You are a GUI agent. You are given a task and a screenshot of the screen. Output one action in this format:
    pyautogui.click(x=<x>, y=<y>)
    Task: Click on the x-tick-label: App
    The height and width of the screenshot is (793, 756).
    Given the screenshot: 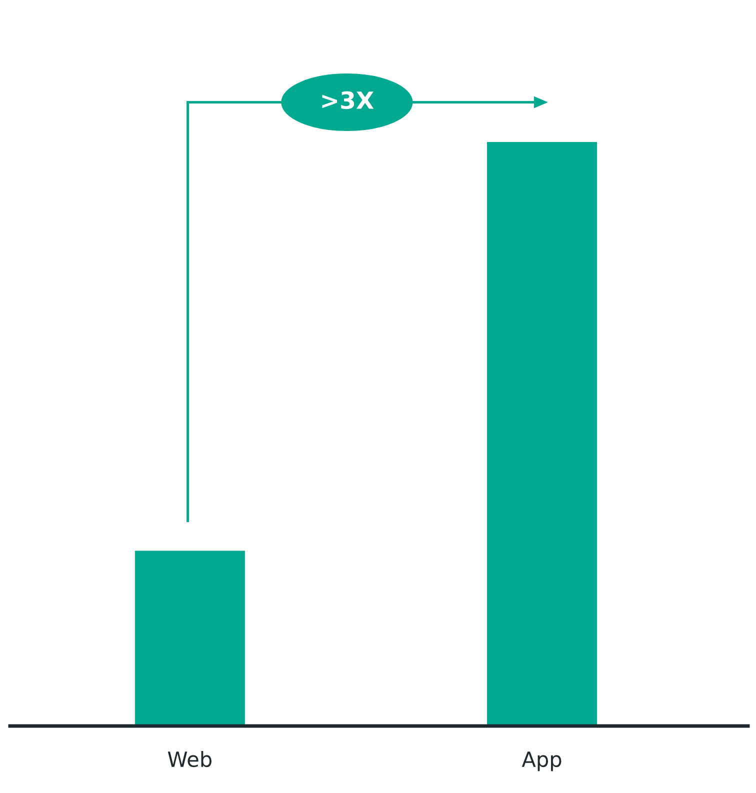 What is the action you would take?
    pyautogui.click(x=542, y=762)
    